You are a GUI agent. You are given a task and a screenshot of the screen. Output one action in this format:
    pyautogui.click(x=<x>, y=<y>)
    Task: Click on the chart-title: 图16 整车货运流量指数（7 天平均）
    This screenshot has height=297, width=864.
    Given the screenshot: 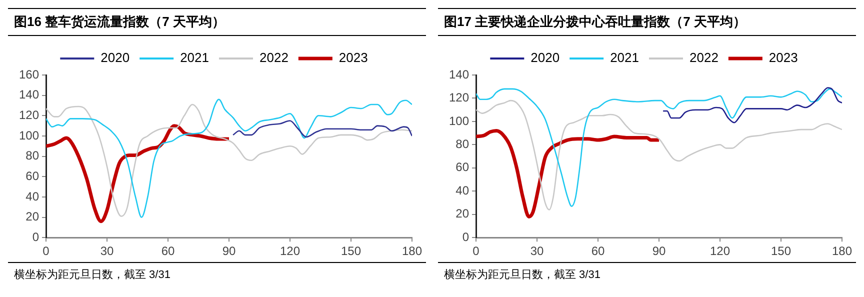 What is the action you would take?
    pyautogui.click(x=217, y=22)
    